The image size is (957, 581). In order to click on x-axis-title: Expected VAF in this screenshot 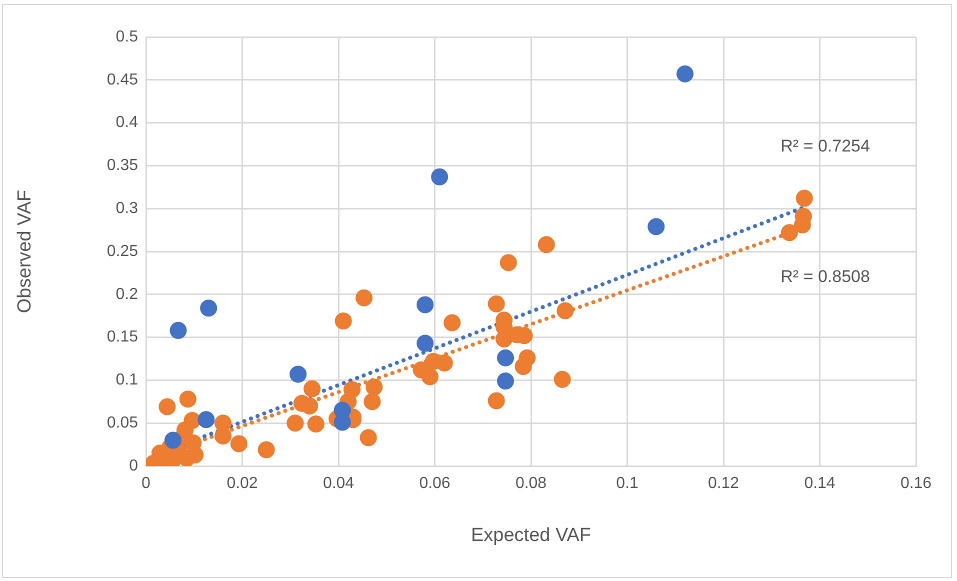, I will do `click(531, 535)`.